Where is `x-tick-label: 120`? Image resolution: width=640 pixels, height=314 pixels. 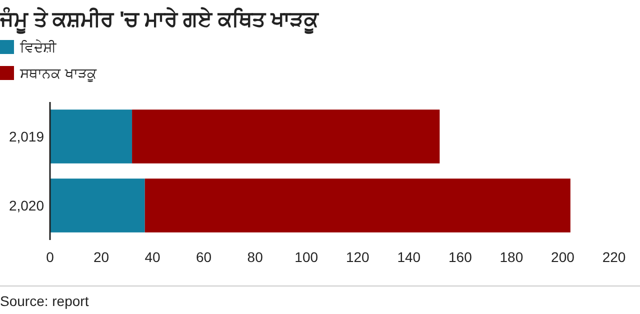 x-tick-label: 120 is located at coordinates (358, 257).